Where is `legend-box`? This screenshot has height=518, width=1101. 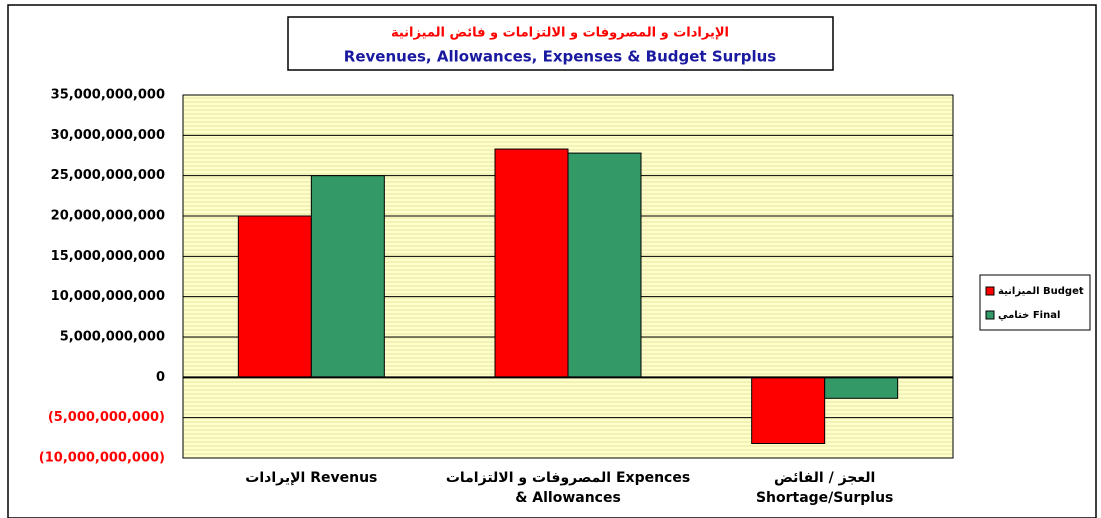 legend-box is located at coordinates (1035, 302).